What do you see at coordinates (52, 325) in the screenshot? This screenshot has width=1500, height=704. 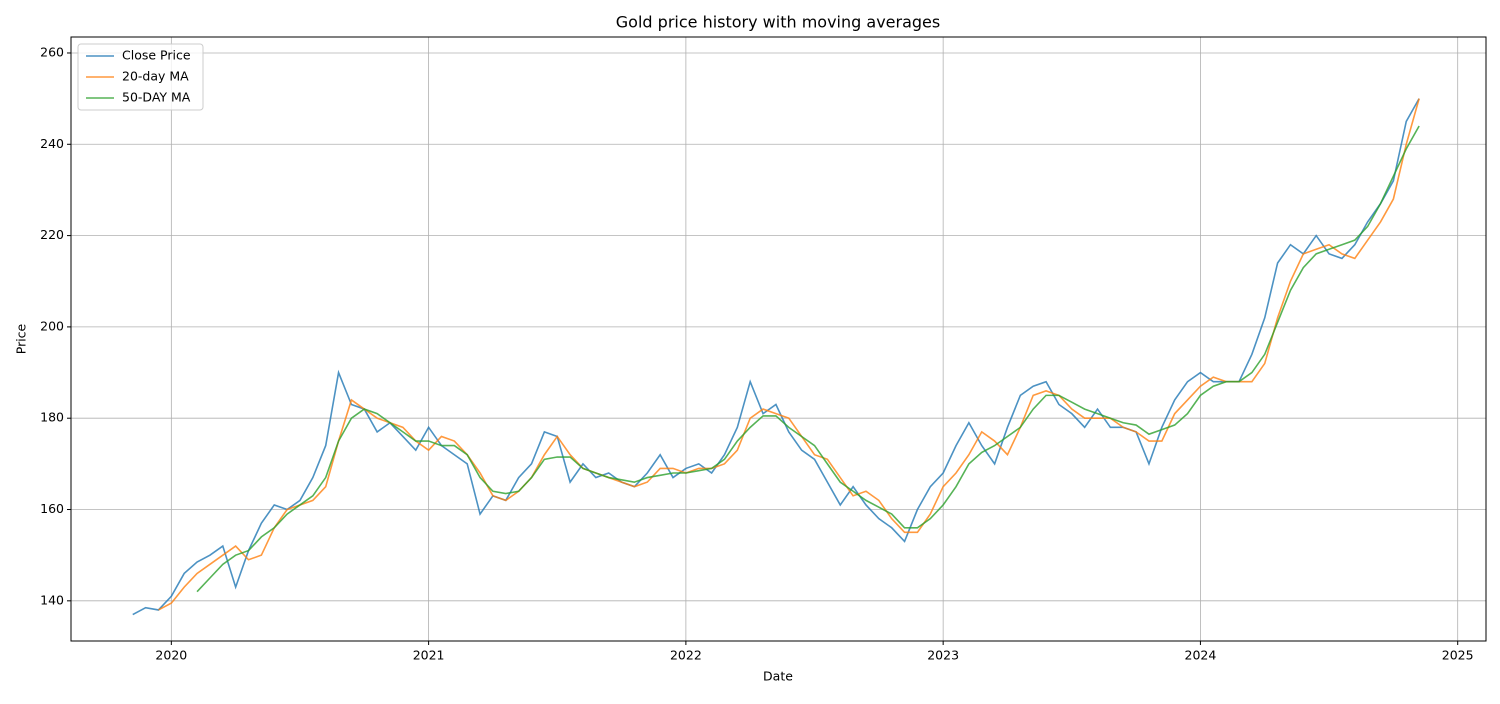 I see `y-tick-label: 200` at bounding box center [52, 325].